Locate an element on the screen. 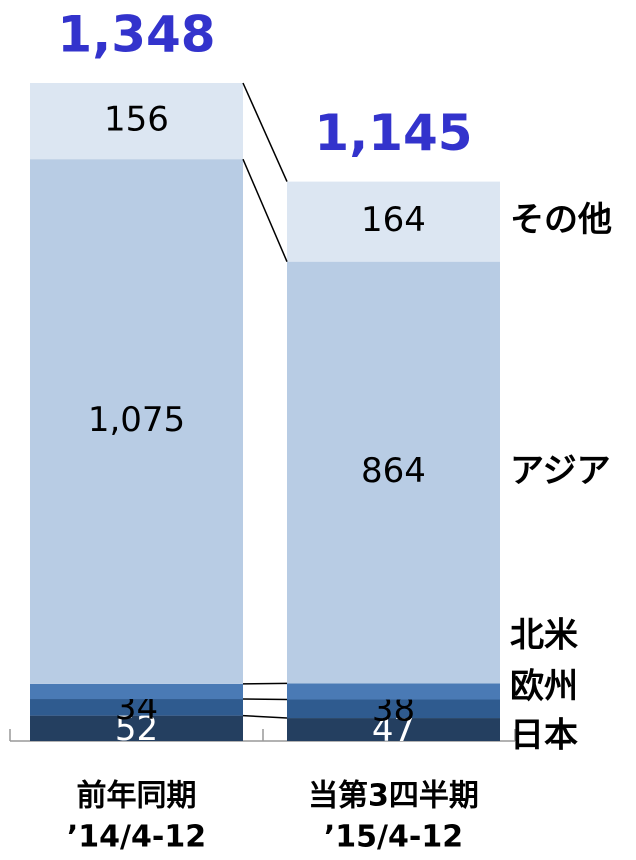 This screenshot has width=636, height=860. legend-label: 欧州 is located at coordinates (544, 687).